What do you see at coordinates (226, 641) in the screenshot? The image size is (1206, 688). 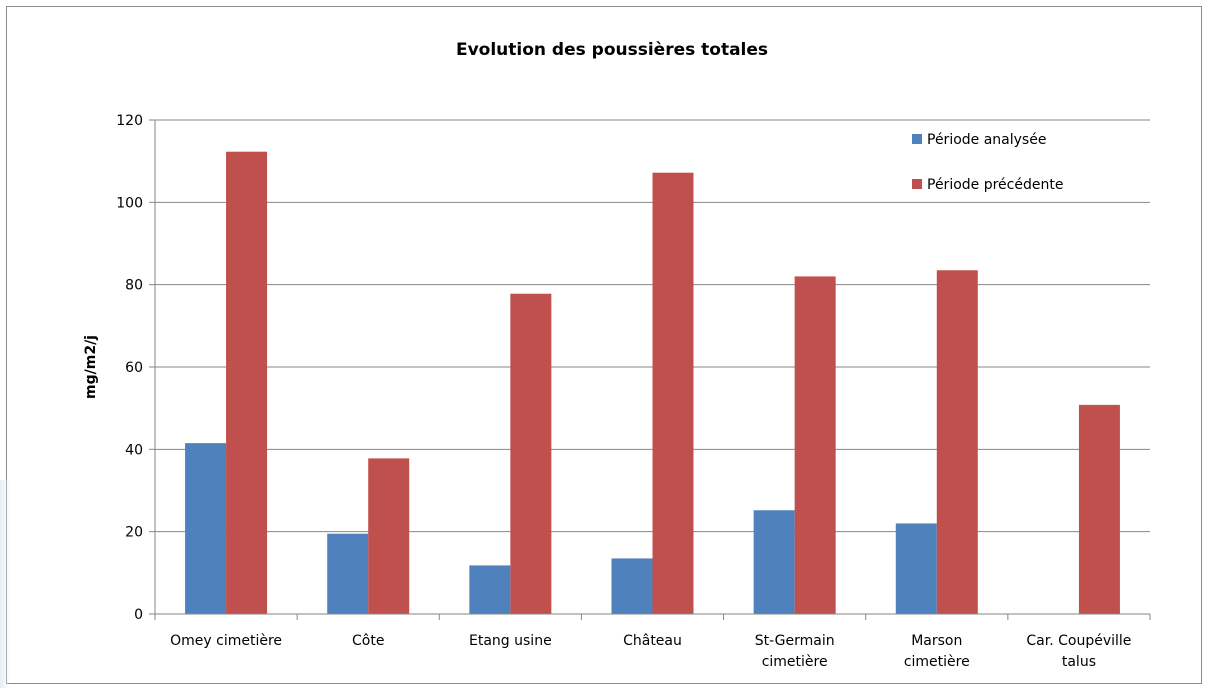 I see `x-category-label: Omey cimetière` at bounding box center [226, 641].